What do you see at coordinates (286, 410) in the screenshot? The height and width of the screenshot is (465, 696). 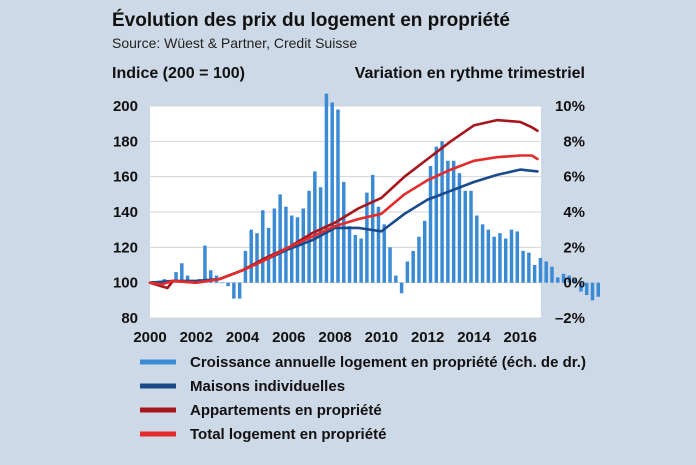 I see `legend-label: Appartements en propriété` at bounding box center [286, 410].